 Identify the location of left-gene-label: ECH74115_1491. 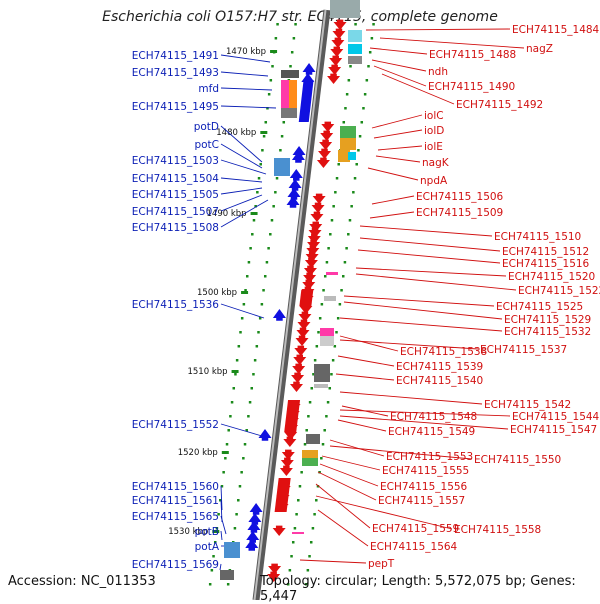
(175, 56).